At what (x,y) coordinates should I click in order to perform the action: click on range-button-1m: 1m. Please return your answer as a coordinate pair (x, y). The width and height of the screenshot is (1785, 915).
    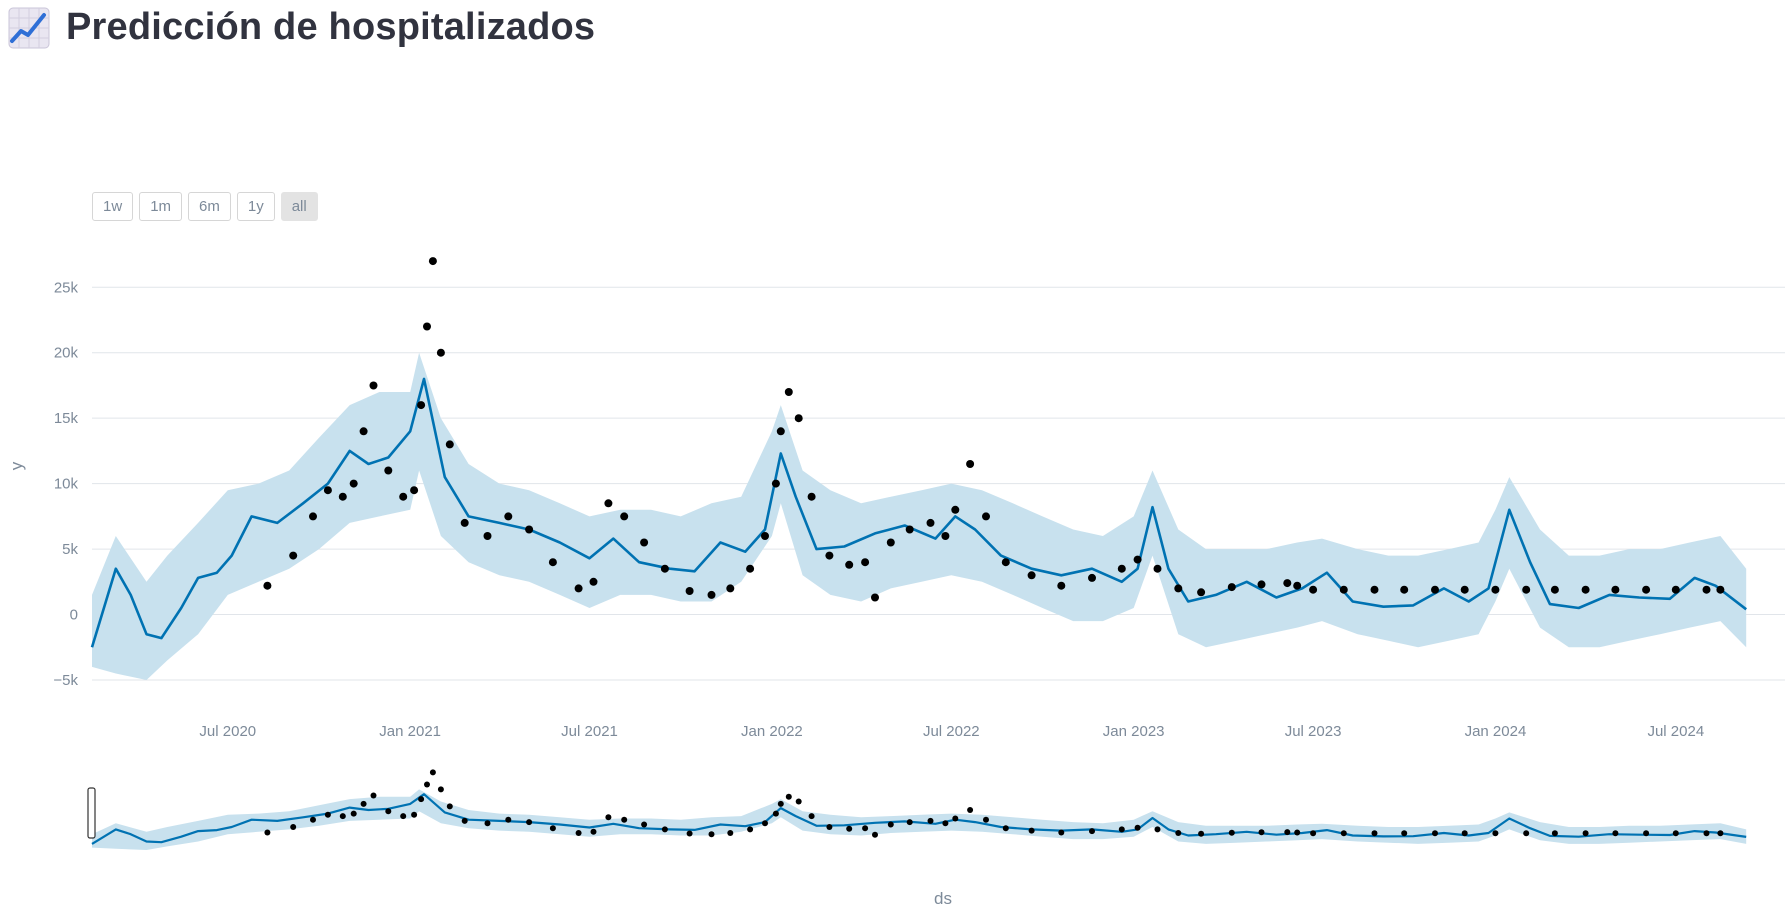
    Looking at the image, I should click on (161, 206).